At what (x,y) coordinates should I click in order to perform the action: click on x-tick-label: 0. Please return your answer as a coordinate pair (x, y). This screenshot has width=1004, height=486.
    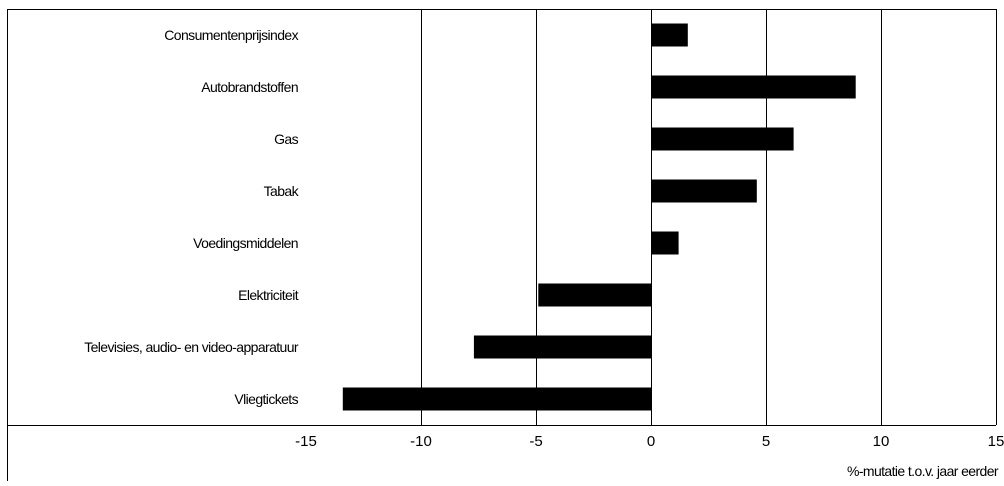
    Looking at the image, I should click on (651, 441).